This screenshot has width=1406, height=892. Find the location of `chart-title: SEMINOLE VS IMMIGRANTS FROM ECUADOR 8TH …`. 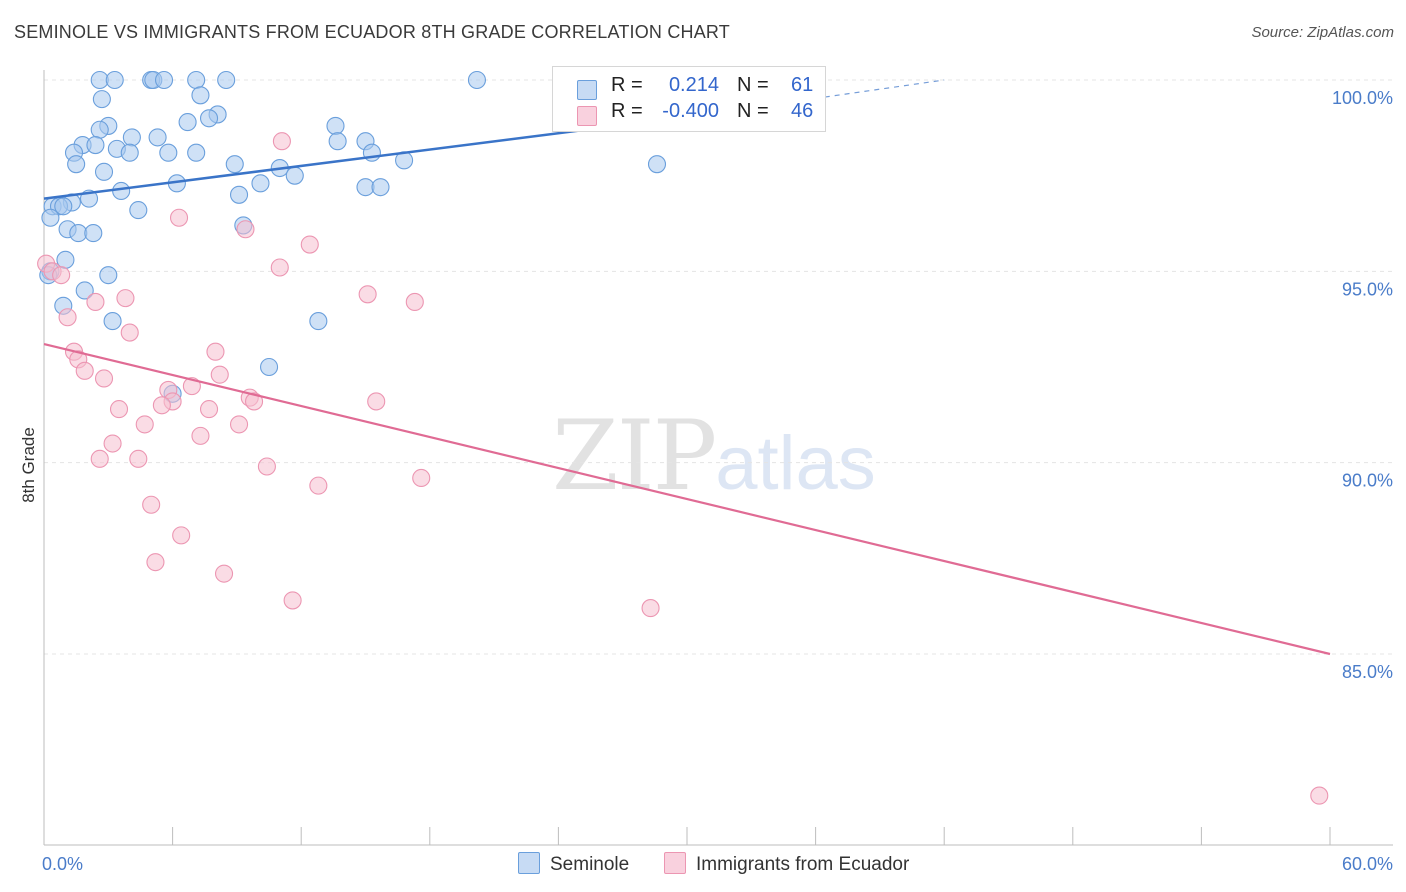

chart-title: SEMINOLE VS IMMIGRANTS FROM ECUADOR 8TH … is located at coordinates (372, 32).